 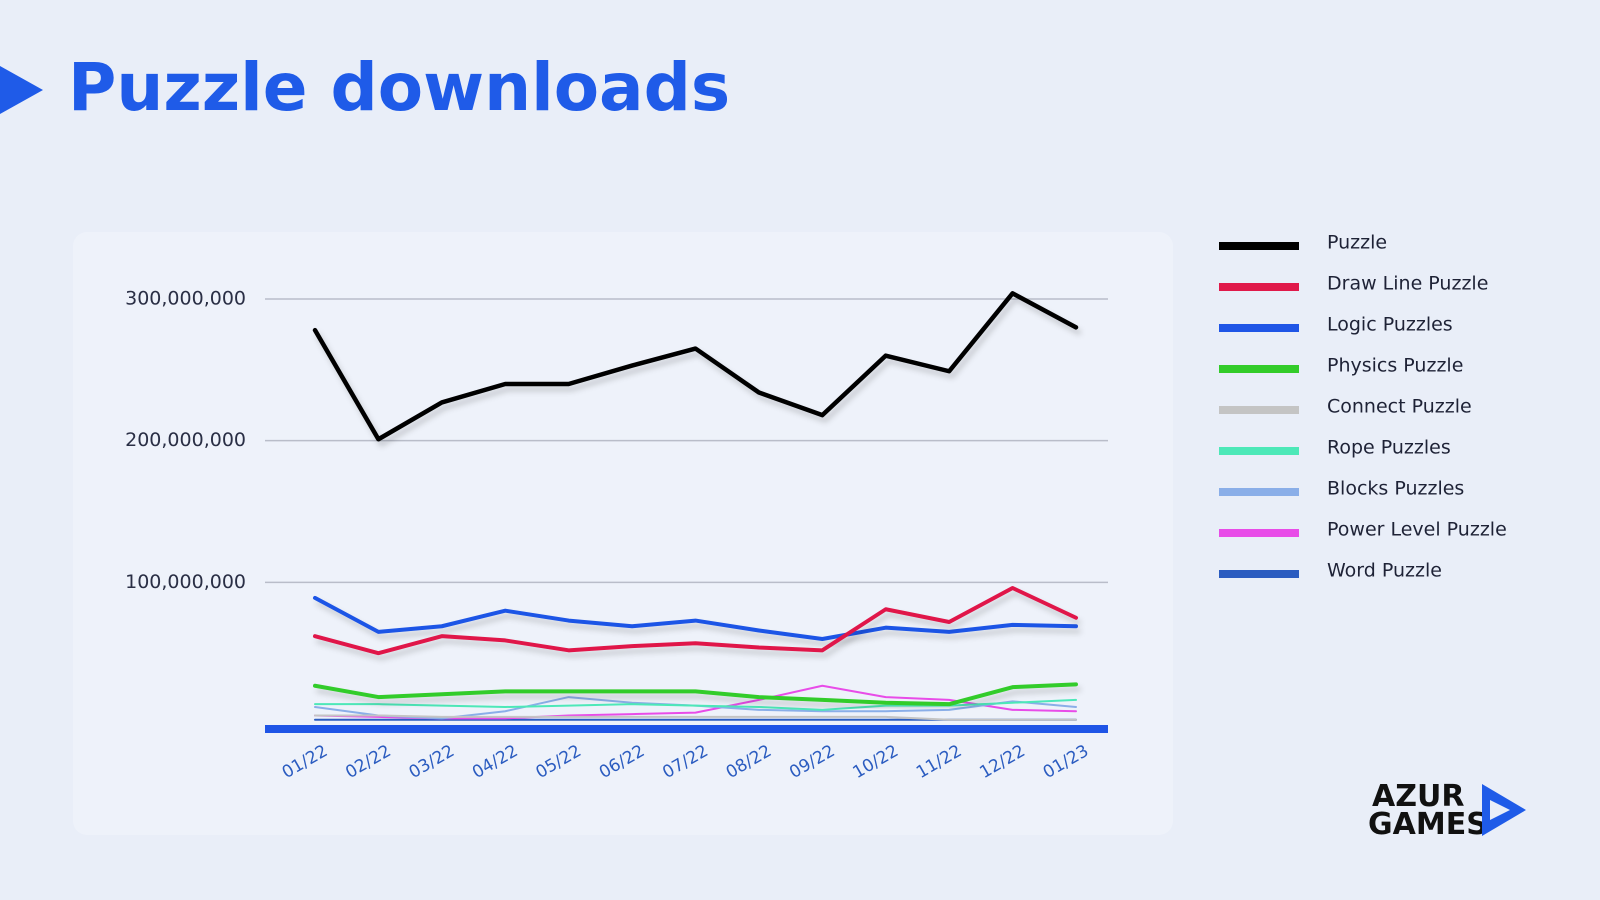 I want to click on logo: AZUR GAMES, so click(x=1447, y=810).